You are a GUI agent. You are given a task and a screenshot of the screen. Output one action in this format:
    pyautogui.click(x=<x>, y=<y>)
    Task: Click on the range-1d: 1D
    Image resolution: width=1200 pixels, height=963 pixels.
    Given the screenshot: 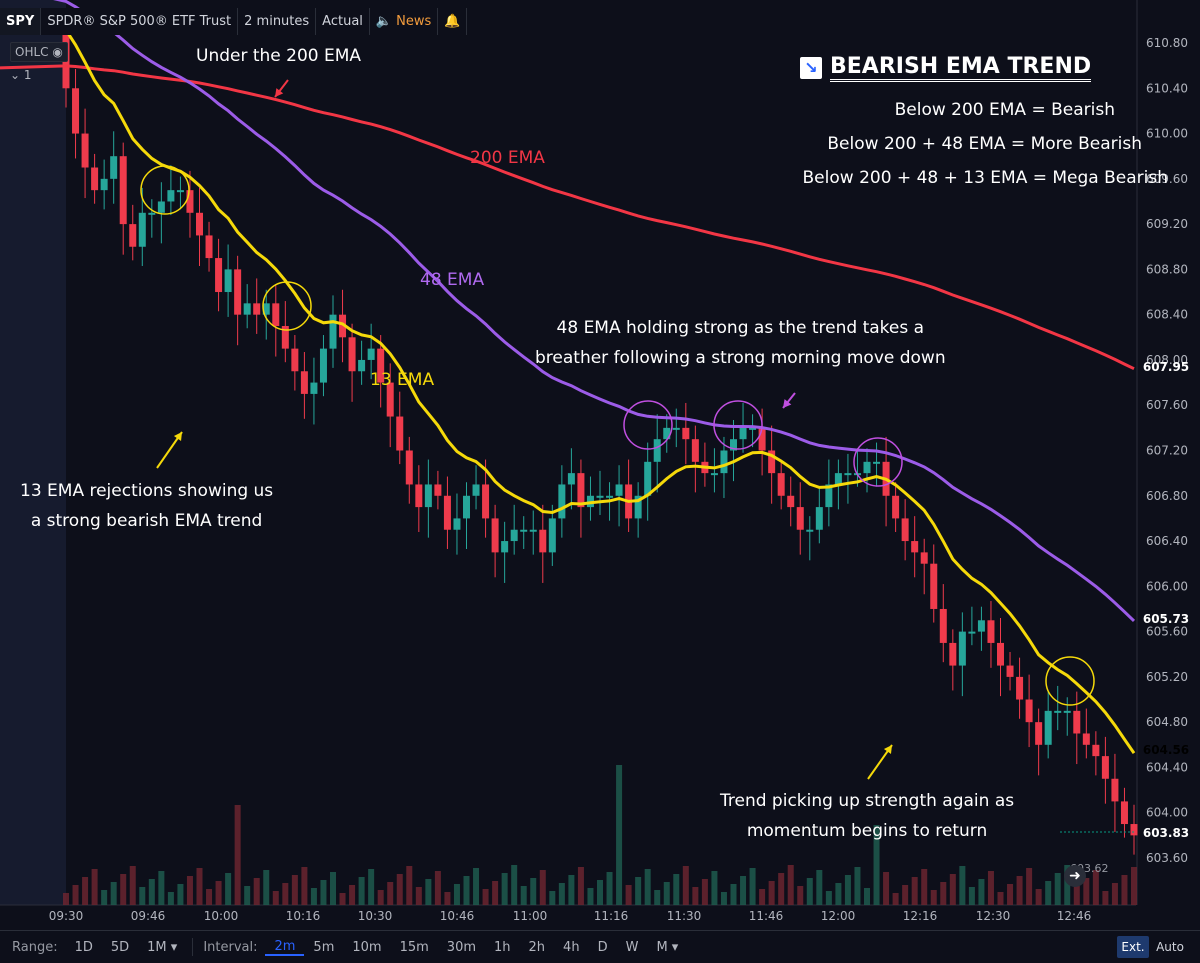 What is the action you would take?
    pyautogui.click(x=83, y=947)
    